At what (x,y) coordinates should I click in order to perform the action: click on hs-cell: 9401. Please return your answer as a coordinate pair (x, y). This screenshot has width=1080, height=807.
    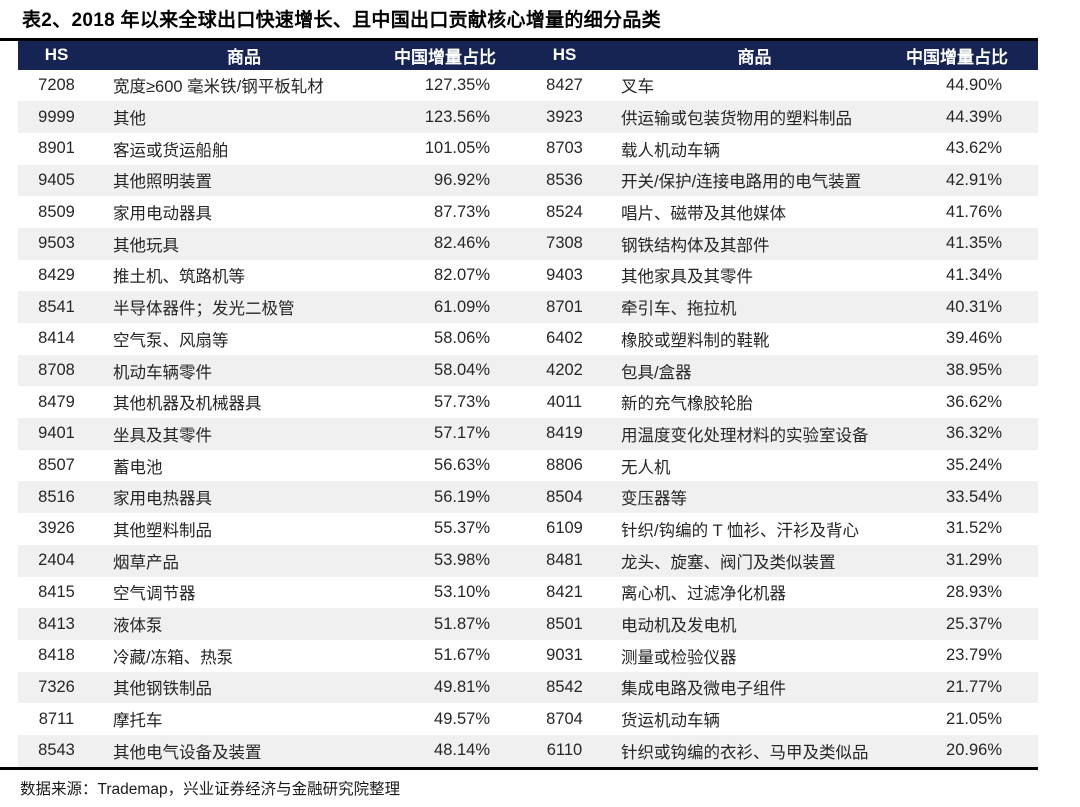
    Looking at the image, I should click on (56, 433).